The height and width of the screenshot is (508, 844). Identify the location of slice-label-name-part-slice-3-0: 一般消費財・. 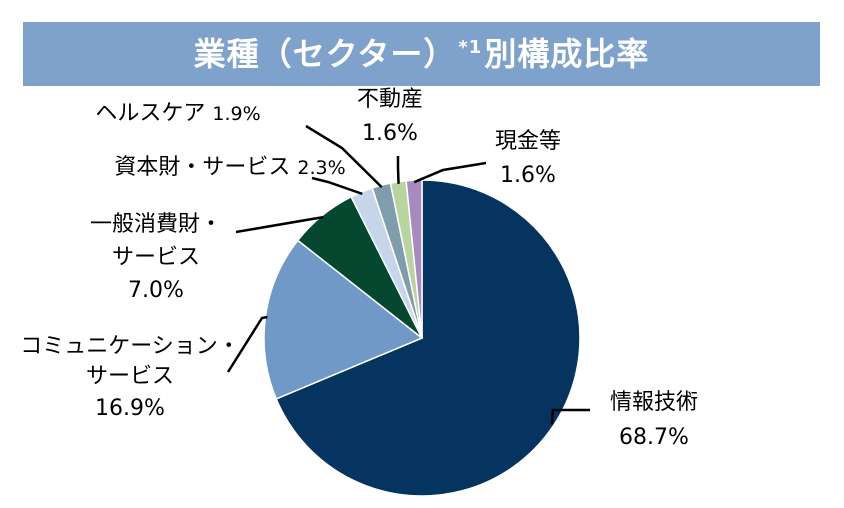
(156, 224).